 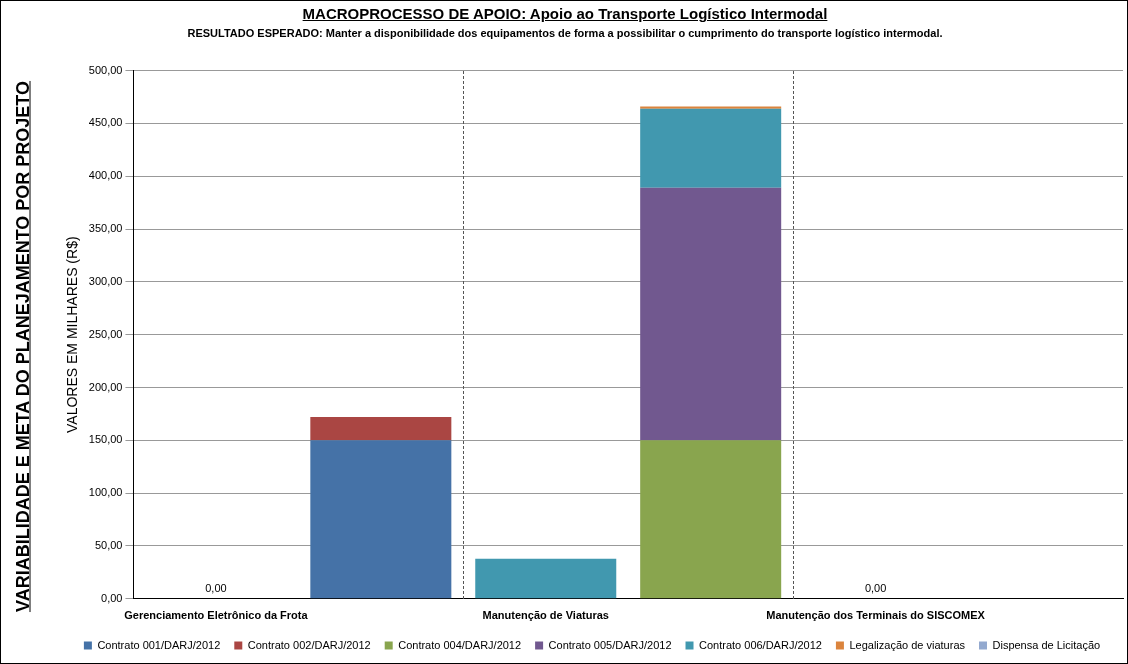 I want to click on y-tick-label: 100,00, so click(x=105, y=492).